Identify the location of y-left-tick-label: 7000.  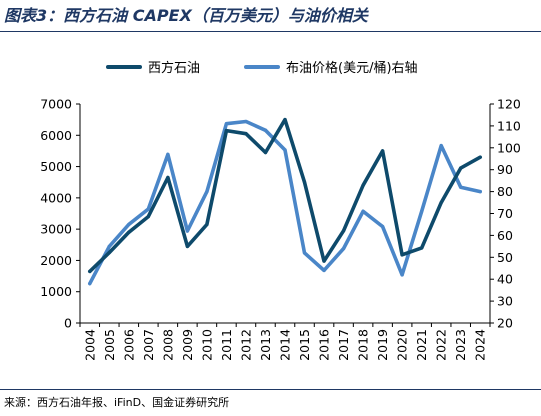
(56, 104).